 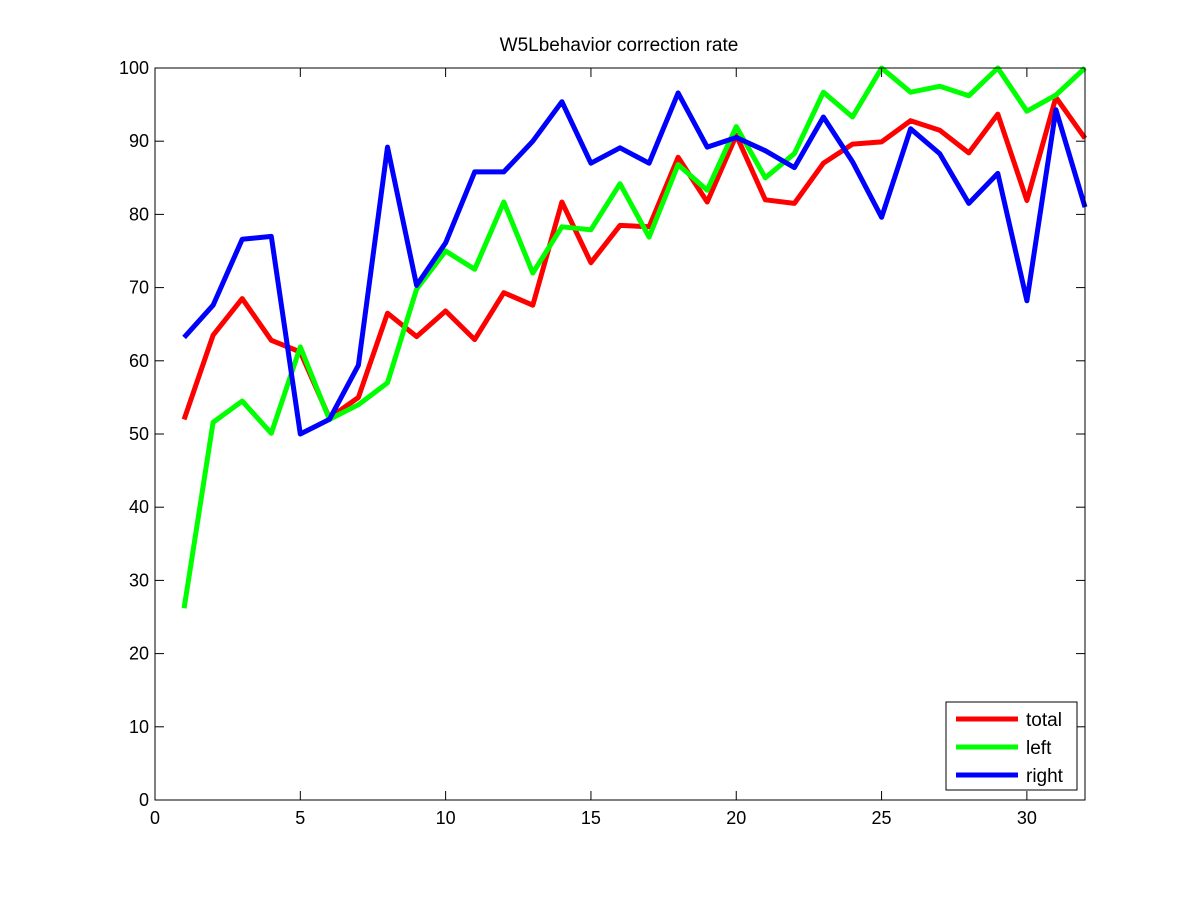 What do you see at coordinates (1039, 748) in the screenshot?
I see `legend-label-left: left` at bounding box center [1039, 748].